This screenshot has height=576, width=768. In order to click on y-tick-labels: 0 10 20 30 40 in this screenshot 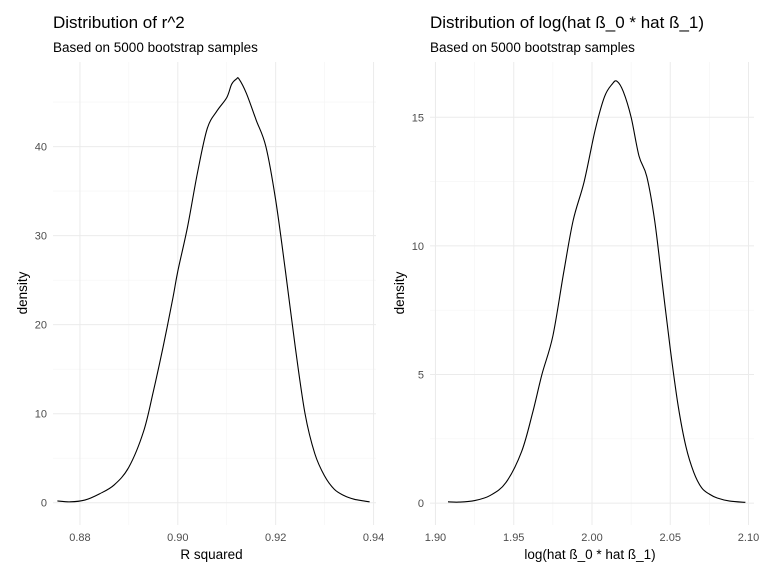, I will do `click(41, 326)`.